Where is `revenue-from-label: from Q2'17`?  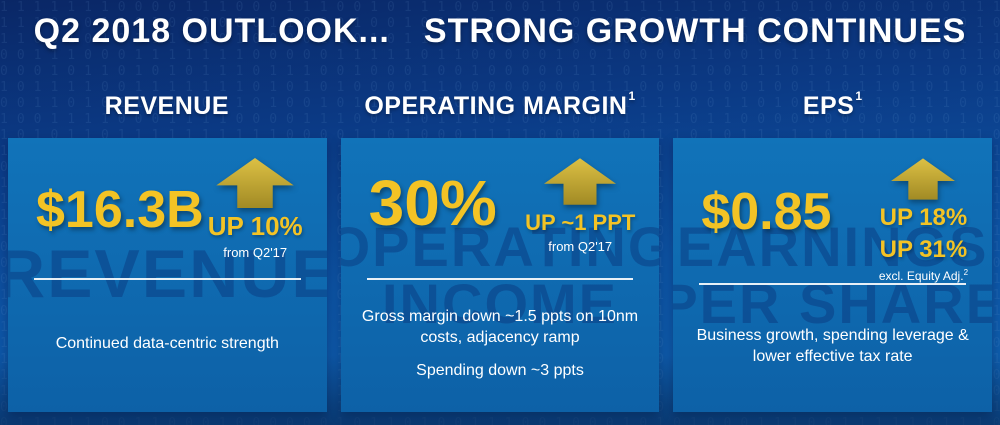
revenue-from-label: from Q2'17 is located at coordinates (255, 252).